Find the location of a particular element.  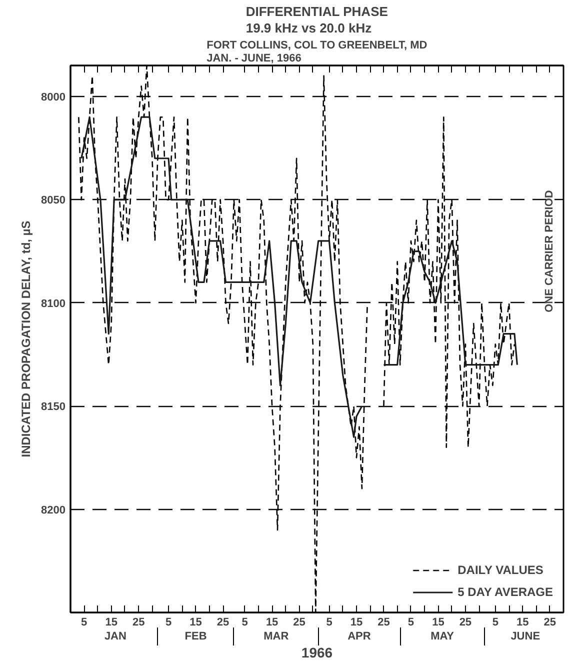

text: MAR is located at coordinates (276, 636).